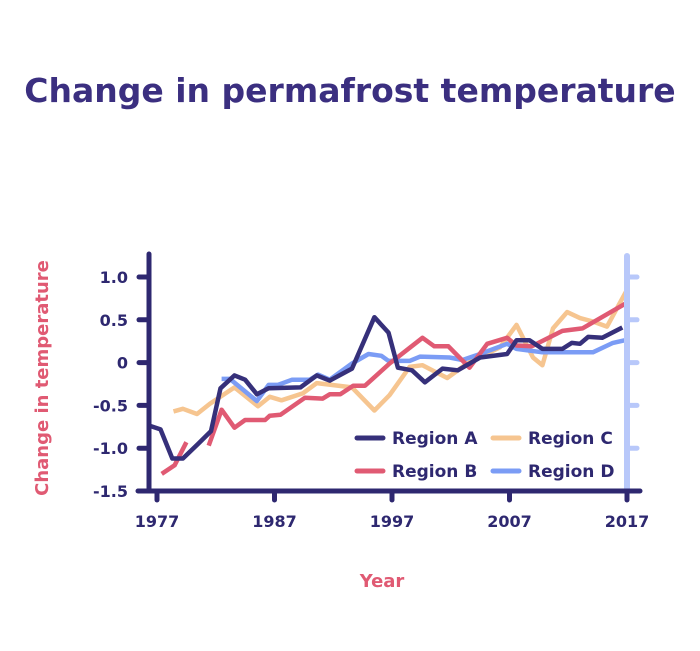  I want to click on y-tick-label: 0.5, so click(114, 320).